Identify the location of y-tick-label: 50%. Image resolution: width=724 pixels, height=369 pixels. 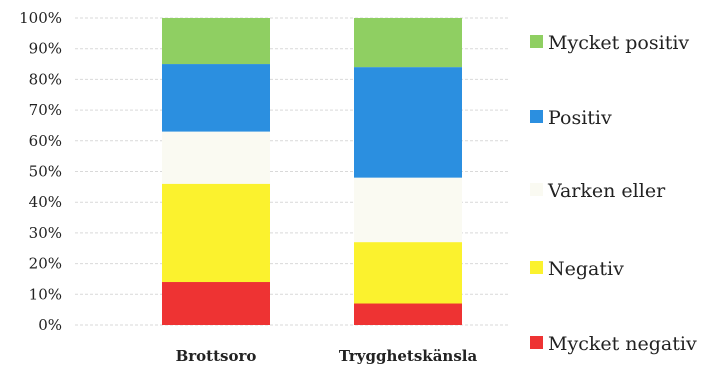
(45, 172).